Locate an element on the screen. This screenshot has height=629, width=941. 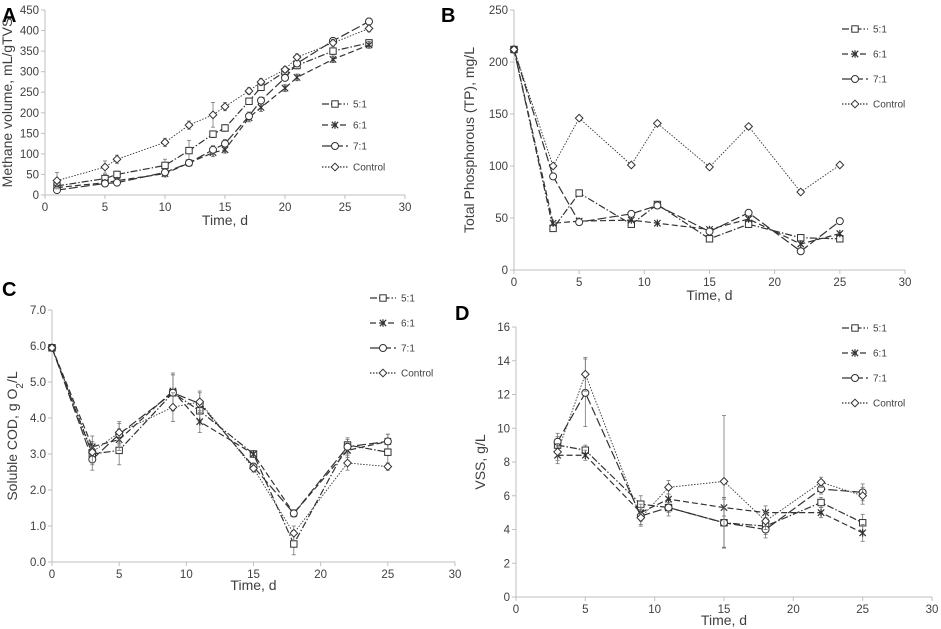
panel-c-legend-label: 5:1 is located at coordinates (408, 299).